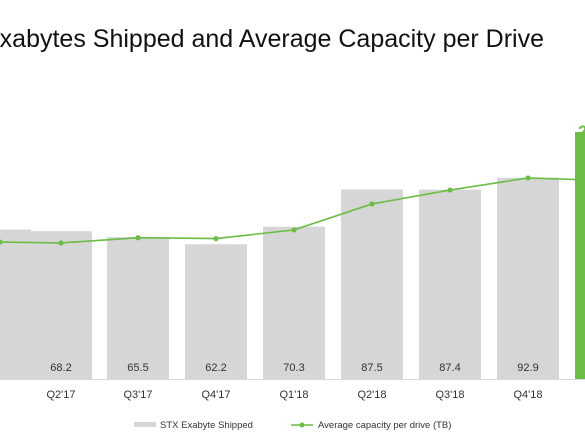  What do you see at coordinates (527, 395) in the screenshot?
I see `x-tick-label: Q4'18` at bounding box center [527, 395].